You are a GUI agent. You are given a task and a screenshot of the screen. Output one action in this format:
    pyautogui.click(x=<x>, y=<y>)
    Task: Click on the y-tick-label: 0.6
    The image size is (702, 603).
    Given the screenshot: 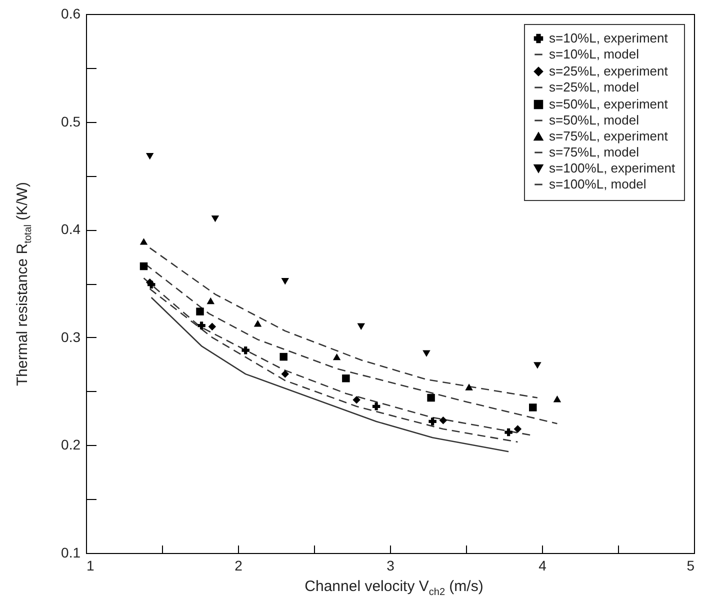 What is the action you would take?
    pyautogui.click(x=71, y=14)
    